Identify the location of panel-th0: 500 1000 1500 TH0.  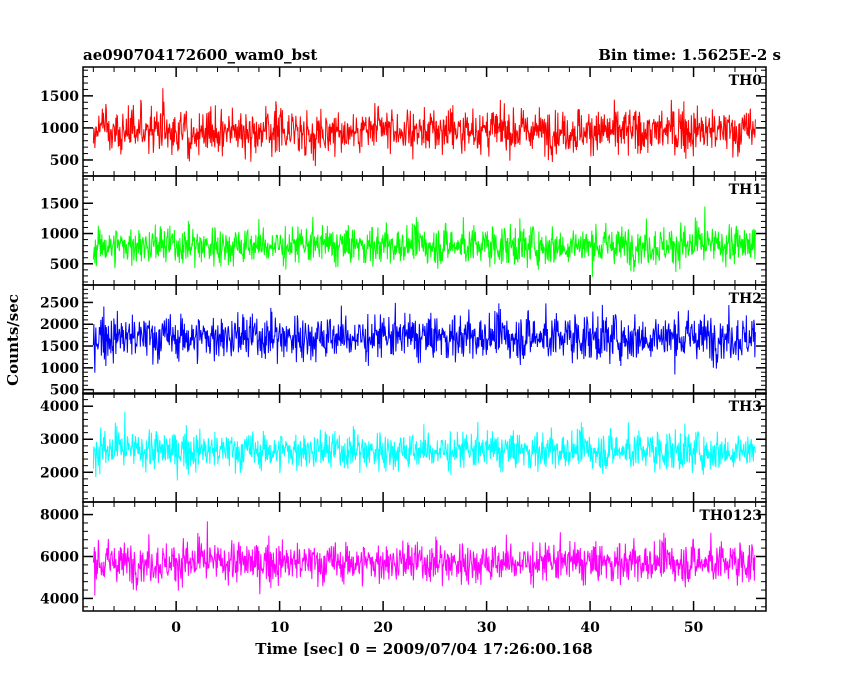
(403, 121).